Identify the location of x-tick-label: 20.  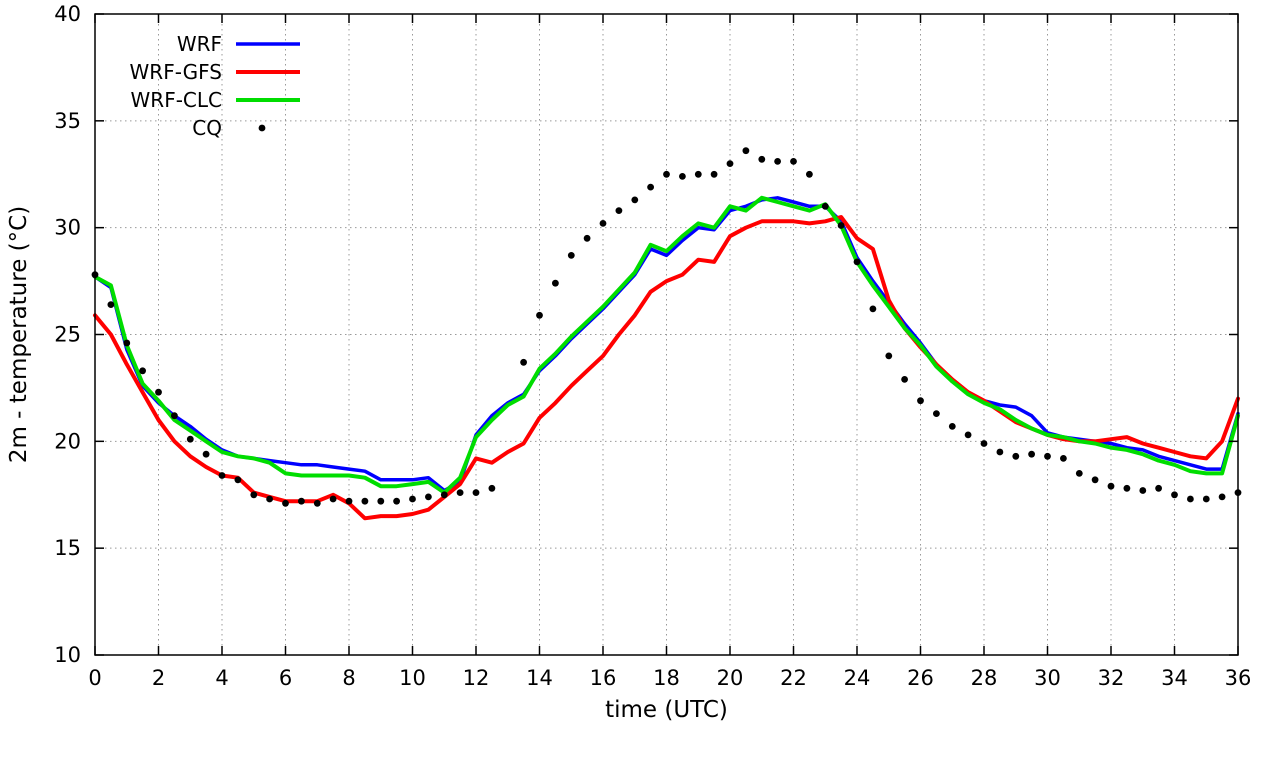
(730, 678).